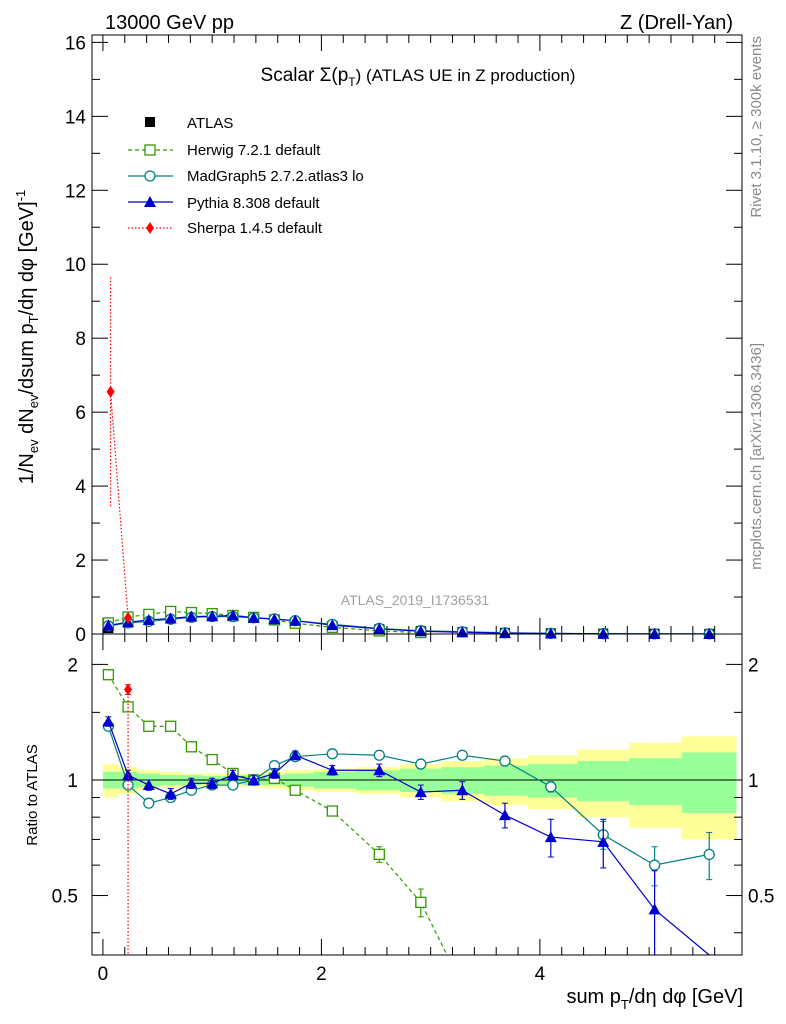  Describe the element at coordinates (254, 150) in the screenshot. I see `legend-herwig-label: Herwig 7.2.1 default` at that location.